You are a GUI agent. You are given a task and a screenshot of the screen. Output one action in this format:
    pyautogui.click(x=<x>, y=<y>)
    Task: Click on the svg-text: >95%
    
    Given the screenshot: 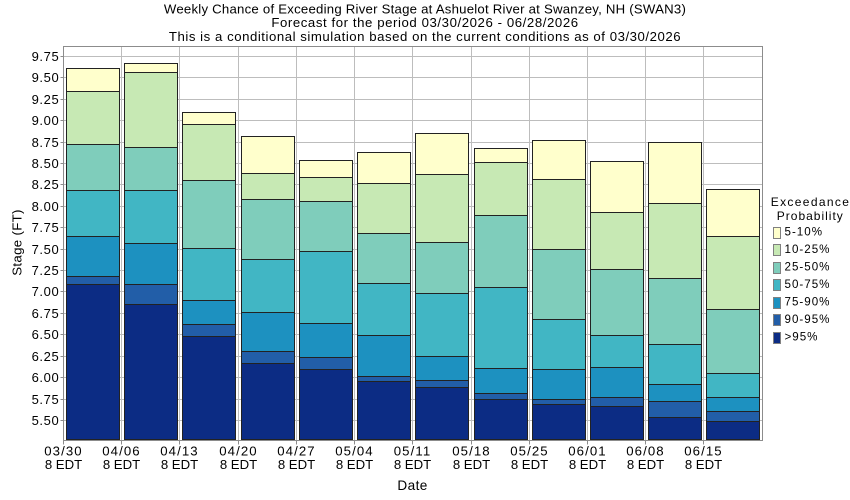 What is the action you would take?
    pyautogui.click(x=802, y=337)
    